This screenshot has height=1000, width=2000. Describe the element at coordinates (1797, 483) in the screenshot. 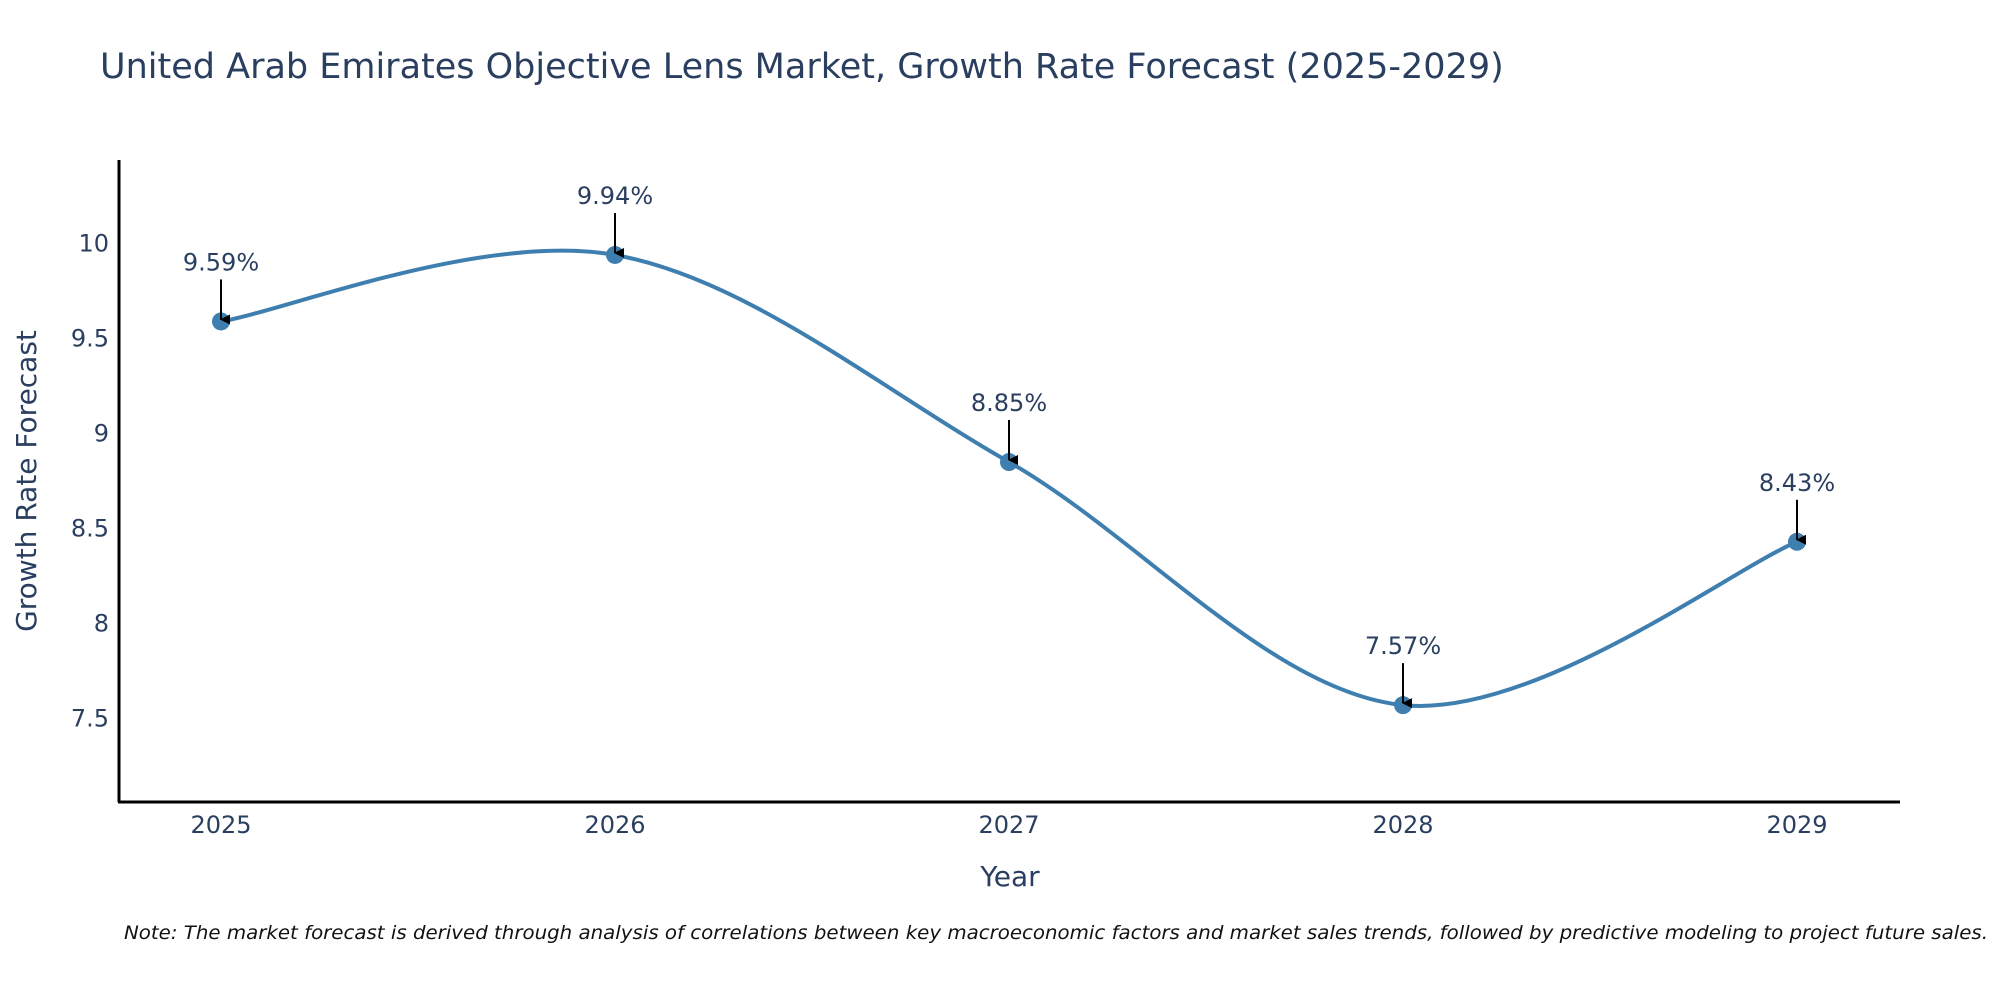

I see `data-label: 8.43%` at that location.